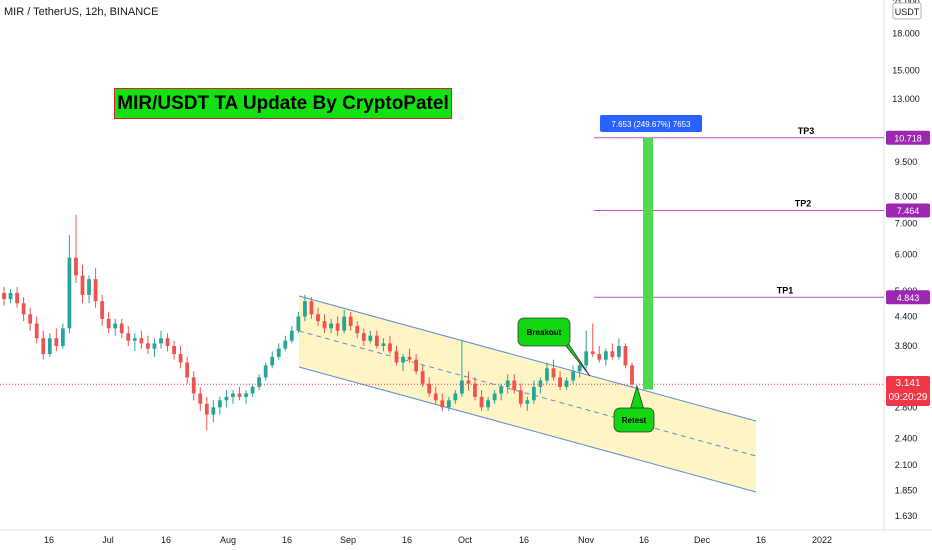 The width and height of the screenshot is (932, 550). I want to click on price-tick-label: 8.000, so click(906, 197).